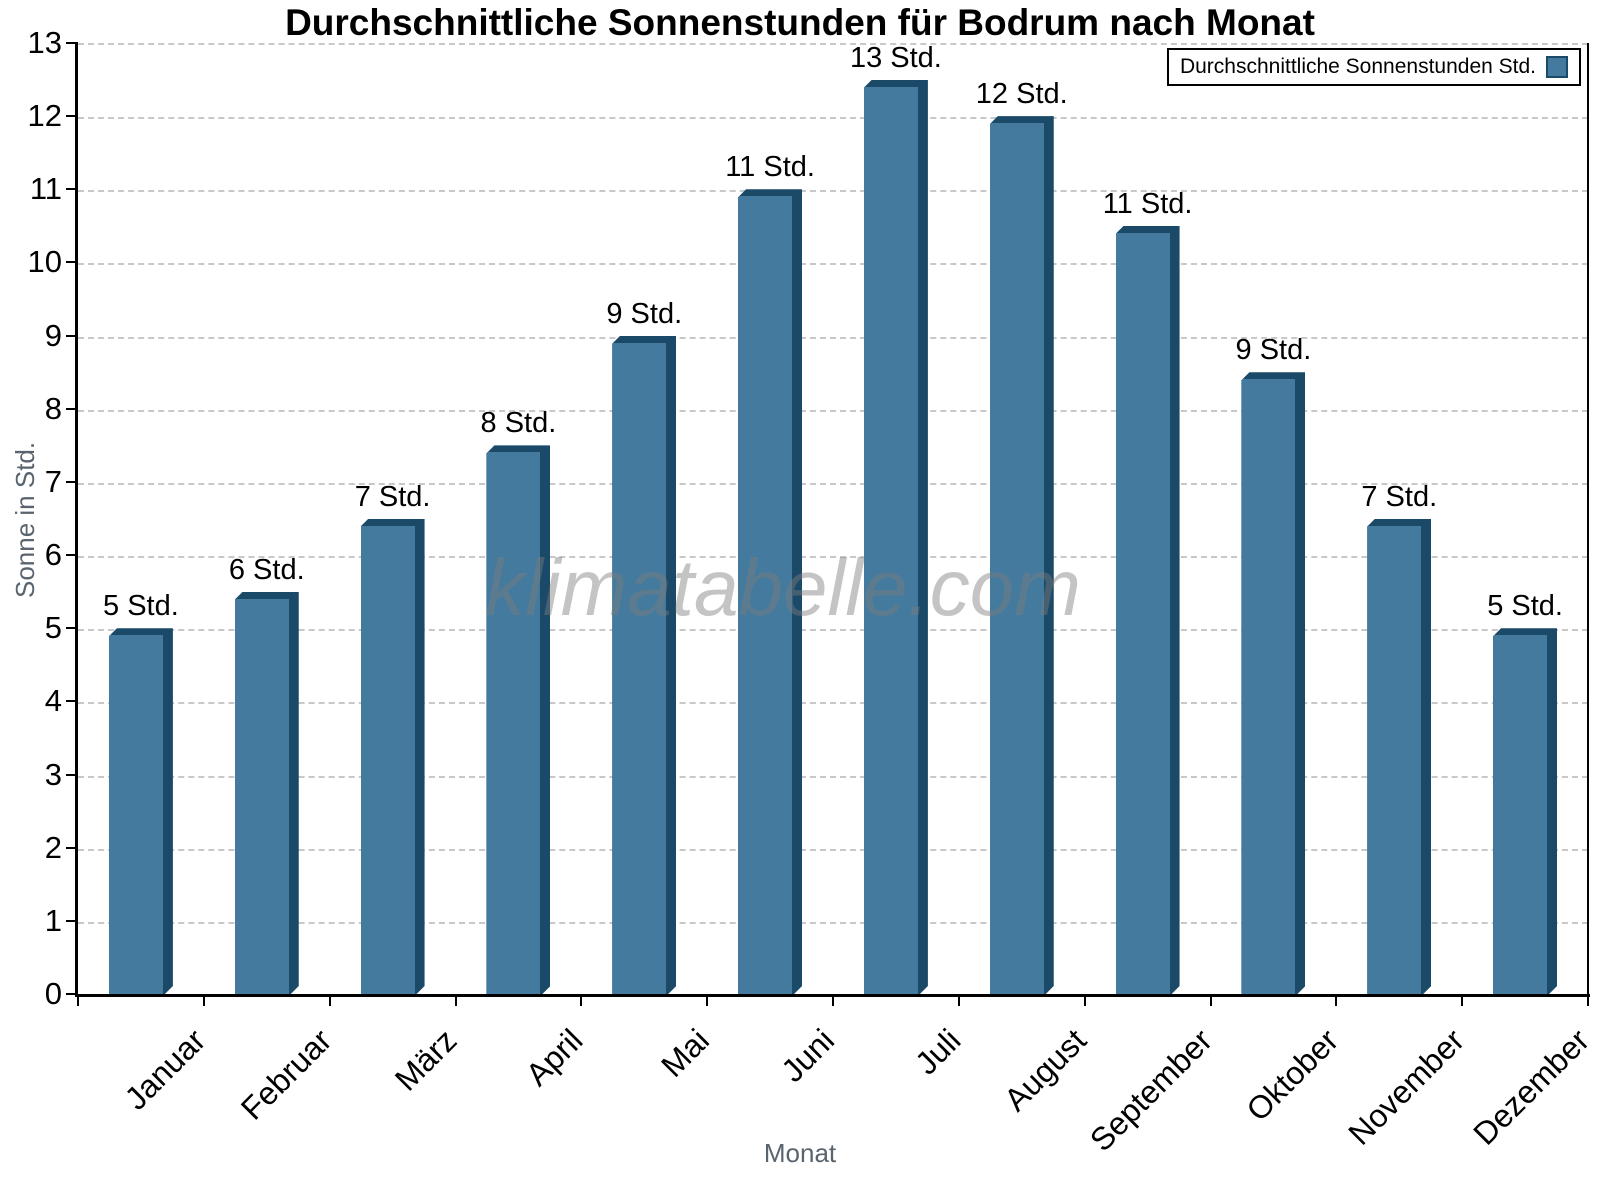 The image size is (1600, 1200). I want to click on bar-value-label: 6 Std., so click(266, 569).